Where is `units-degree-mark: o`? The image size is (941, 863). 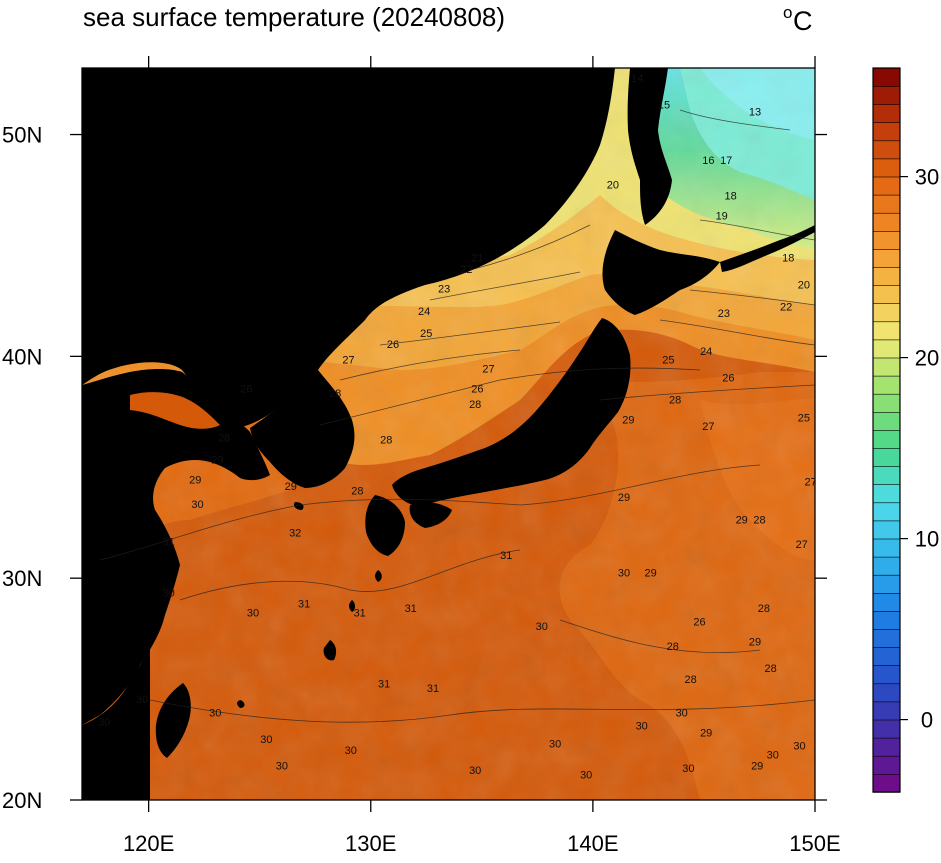 units-degree-mark: o is located at coordinates (787, 12).